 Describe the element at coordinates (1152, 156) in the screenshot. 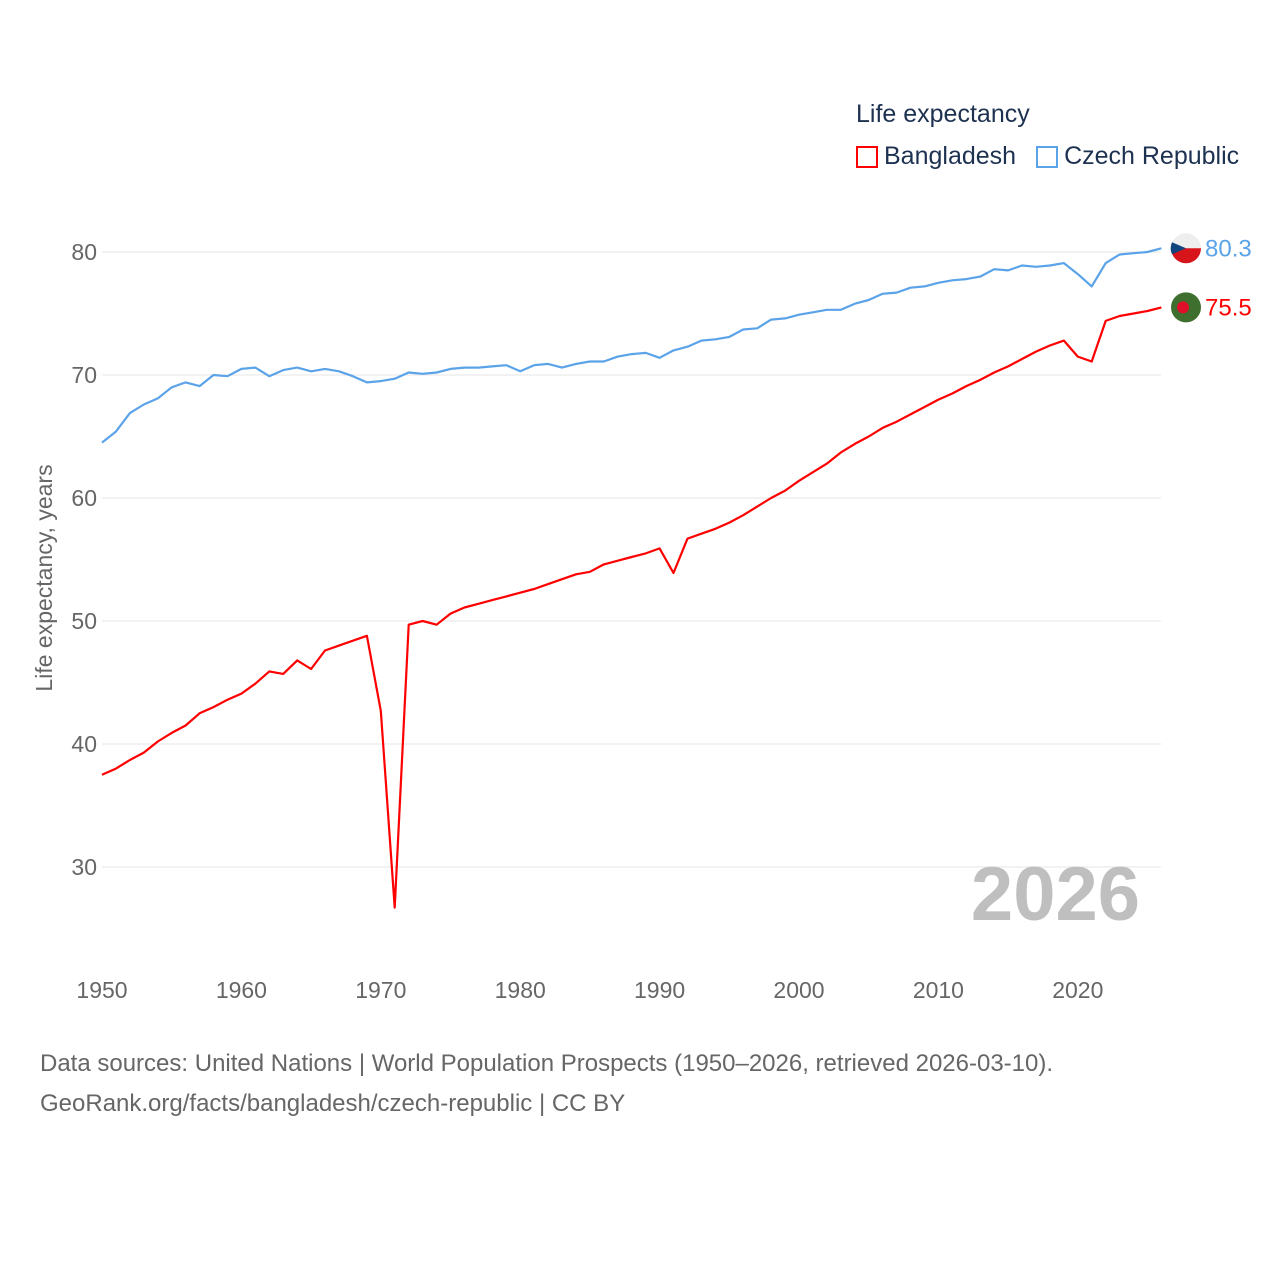

I see `legend-label: Czech Republic` at that location.